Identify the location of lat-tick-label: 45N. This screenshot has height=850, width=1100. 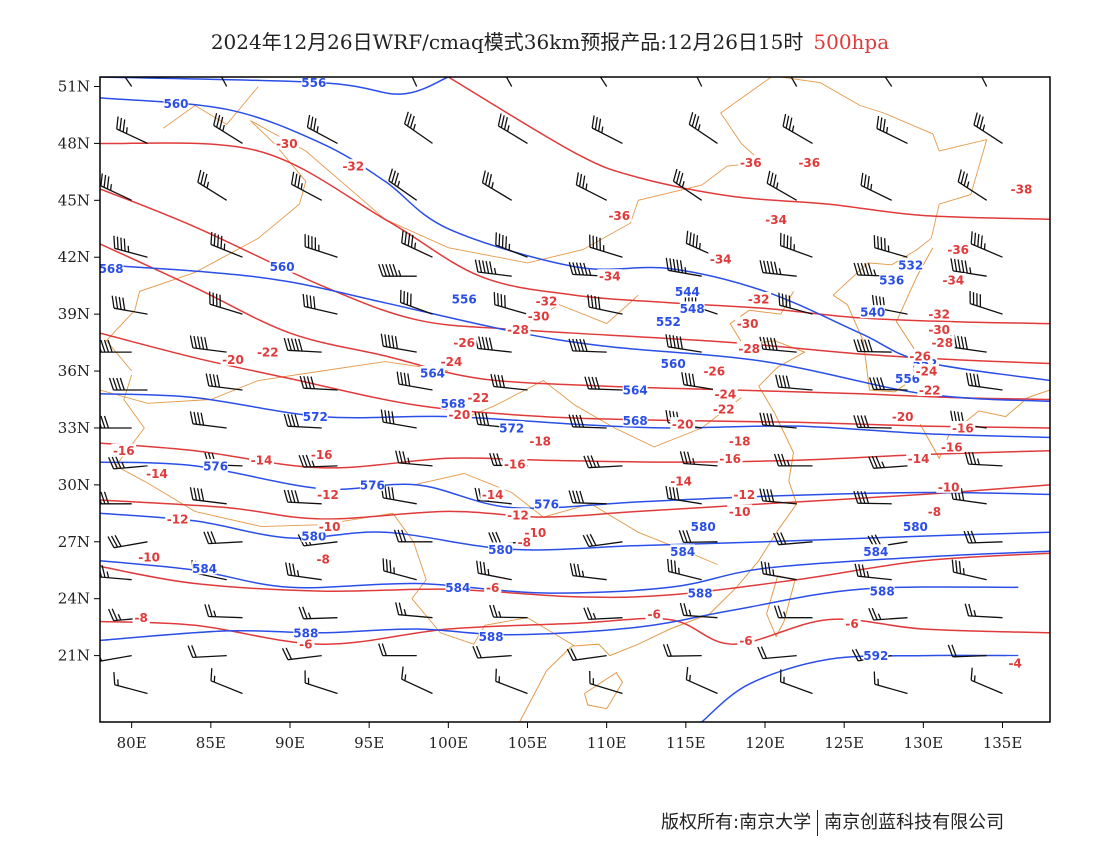
(74, 200).